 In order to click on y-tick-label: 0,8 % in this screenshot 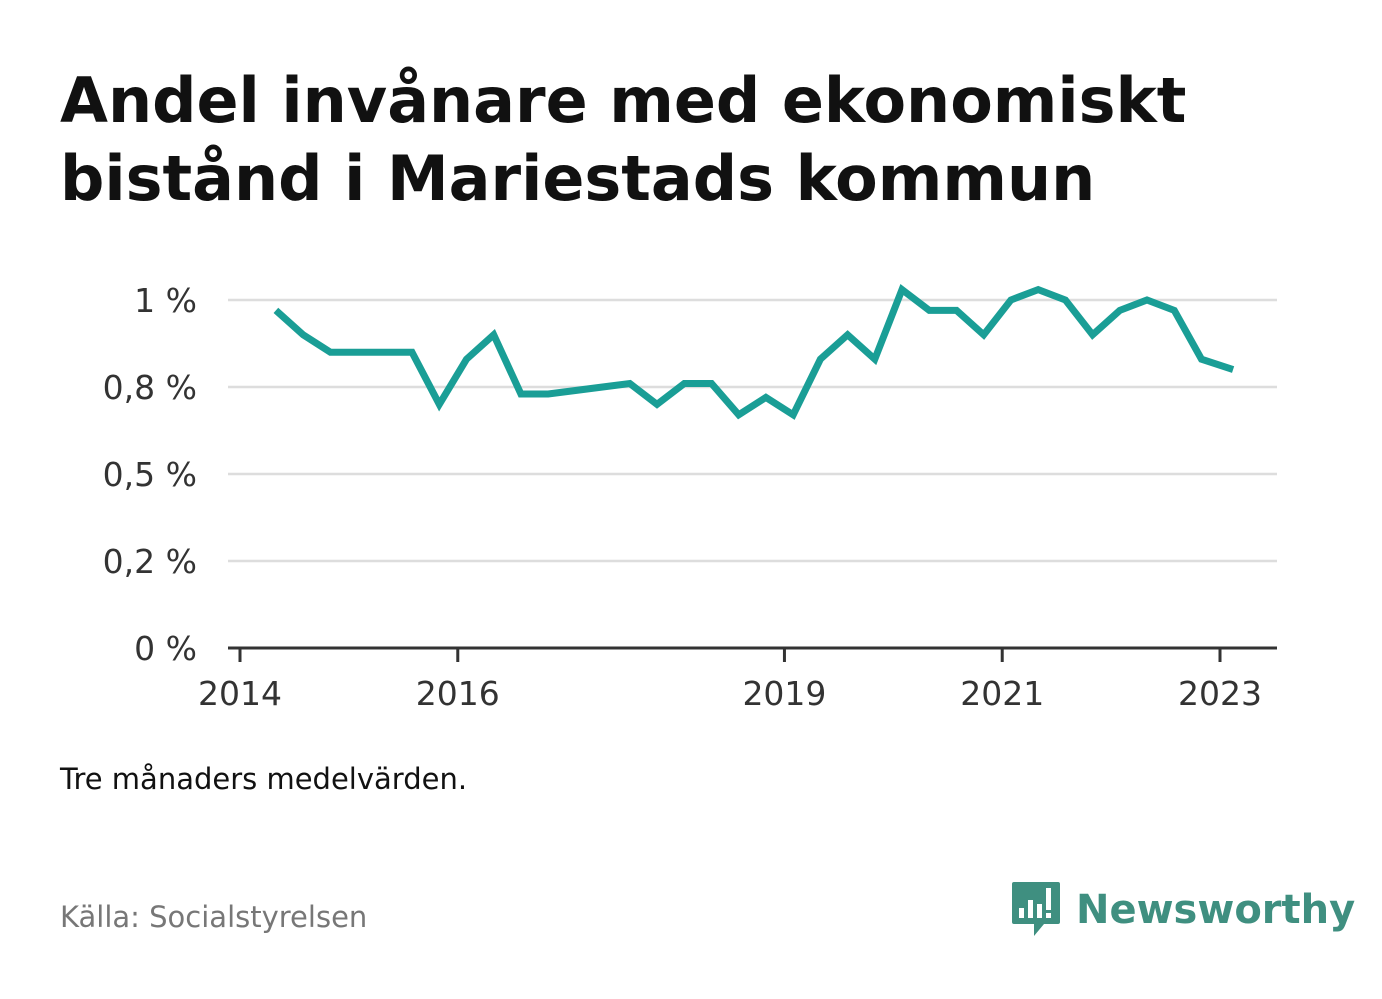, I will do `click(150, 387)`.